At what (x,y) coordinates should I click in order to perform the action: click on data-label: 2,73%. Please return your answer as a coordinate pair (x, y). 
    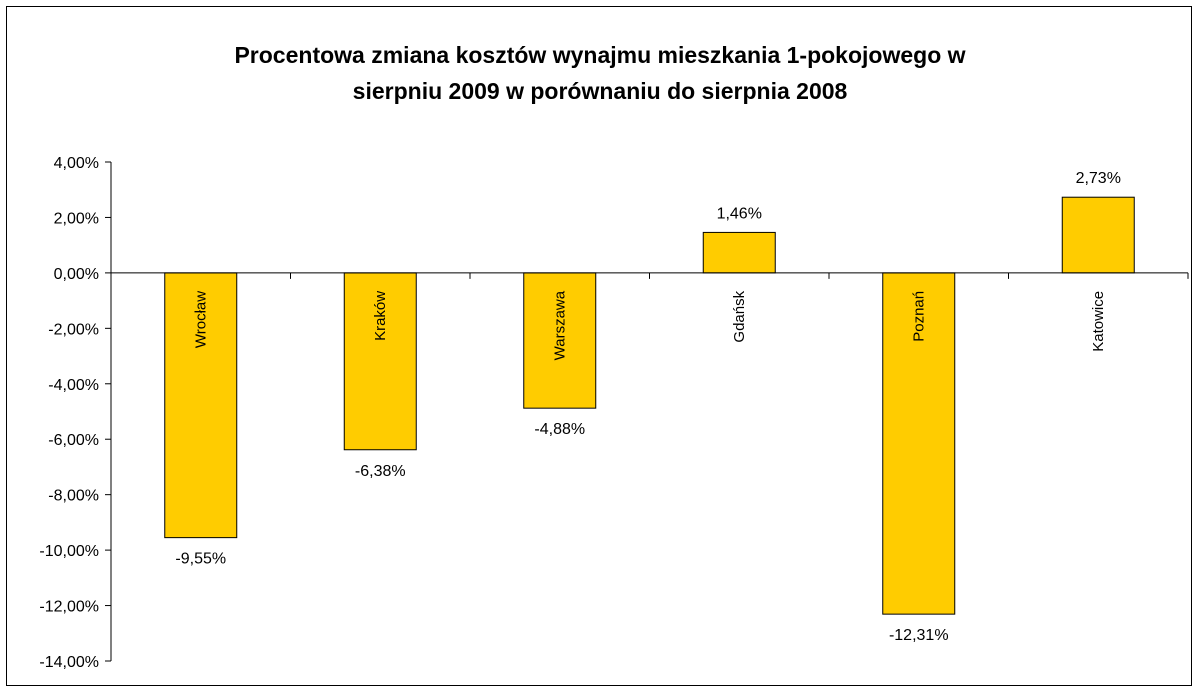
    Looking at the image, I should click on (1098, 178).